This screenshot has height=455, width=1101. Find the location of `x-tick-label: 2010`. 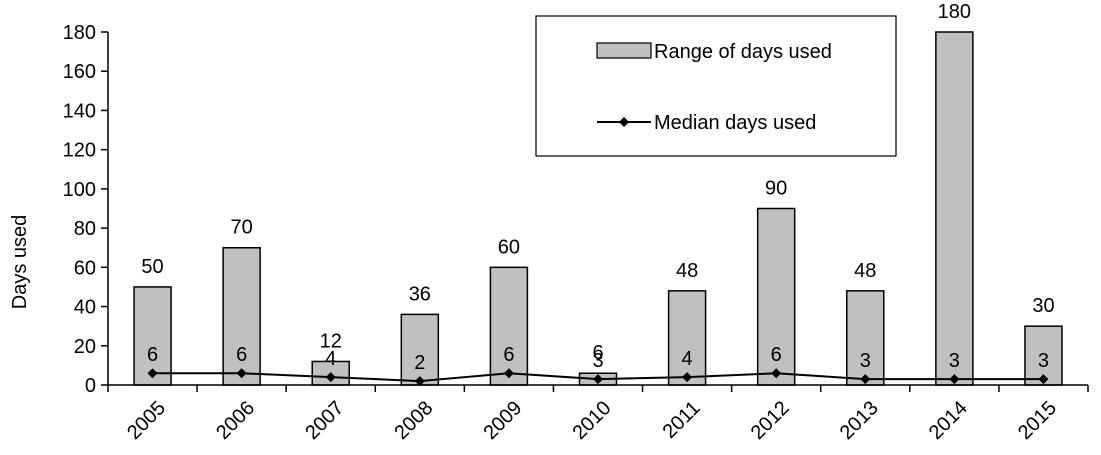

x-tick-label: 2010 is located at coordinates (592, 420).